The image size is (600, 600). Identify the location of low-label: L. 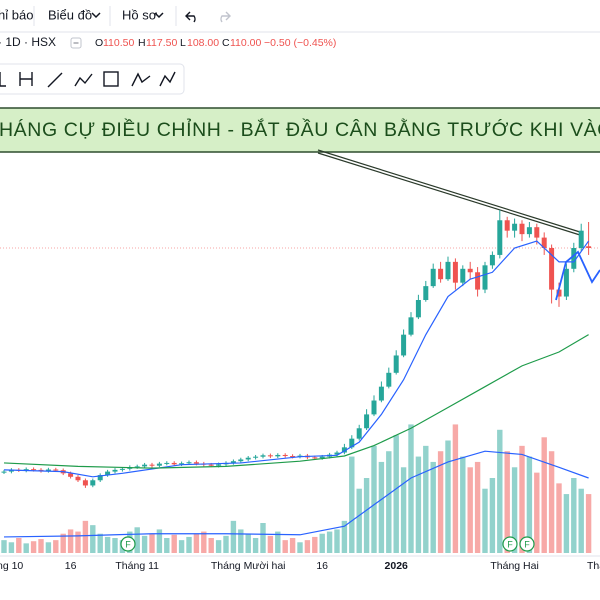
(183, 43).